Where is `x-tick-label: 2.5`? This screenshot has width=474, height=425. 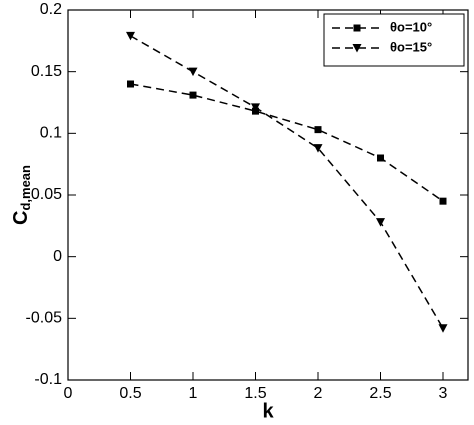 x-tick-label: 2.5 is located at coordinates (380, 393).